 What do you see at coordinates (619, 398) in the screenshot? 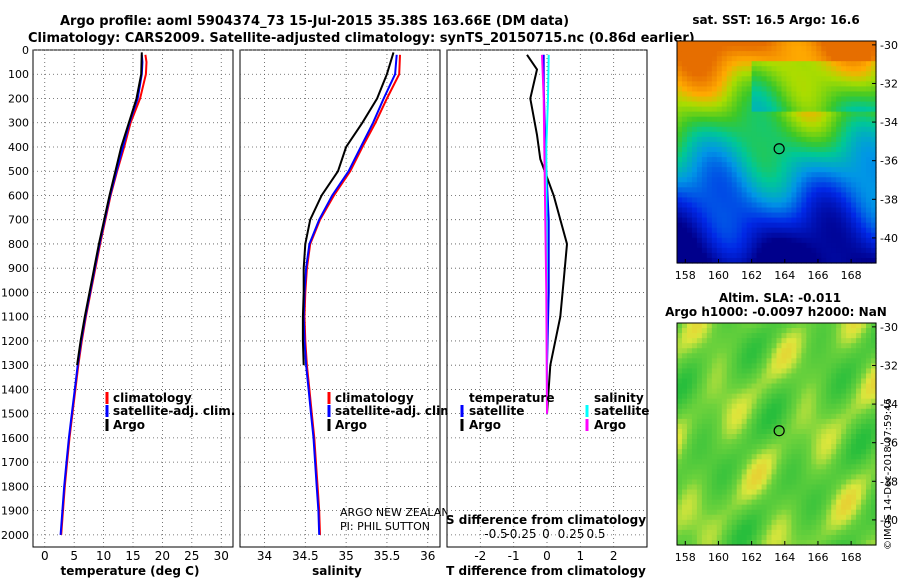
I see `legend-salinity-title: salinity` at bounding box center [619, 398].